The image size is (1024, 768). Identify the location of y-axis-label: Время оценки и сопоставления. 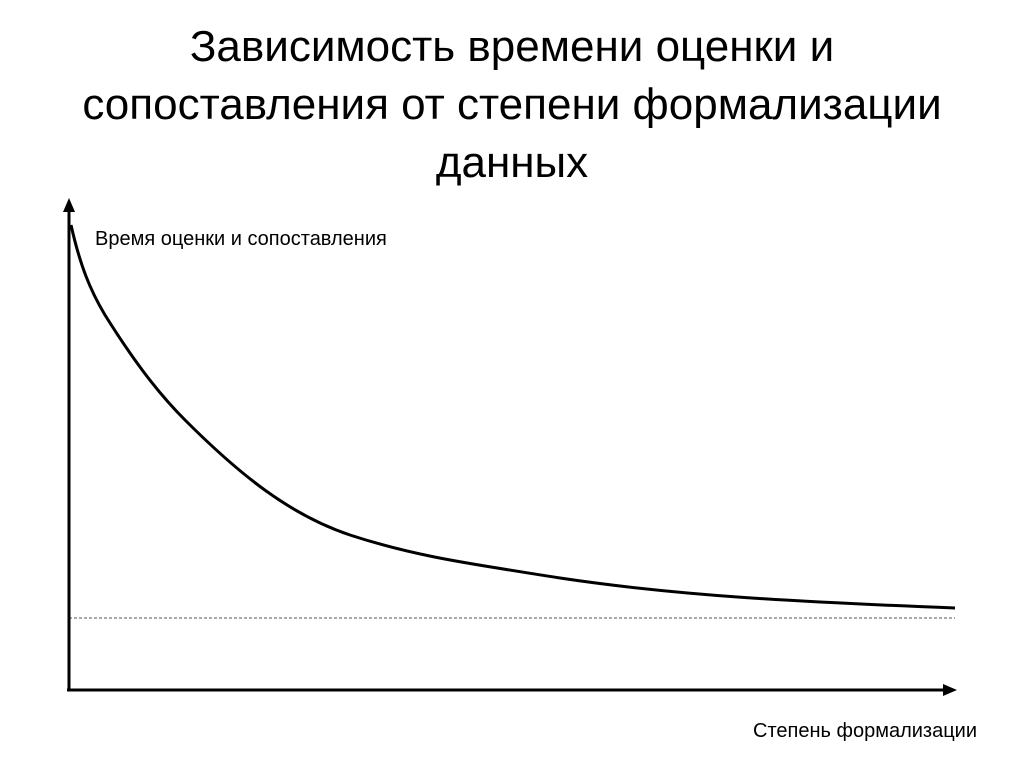
(241, 239).